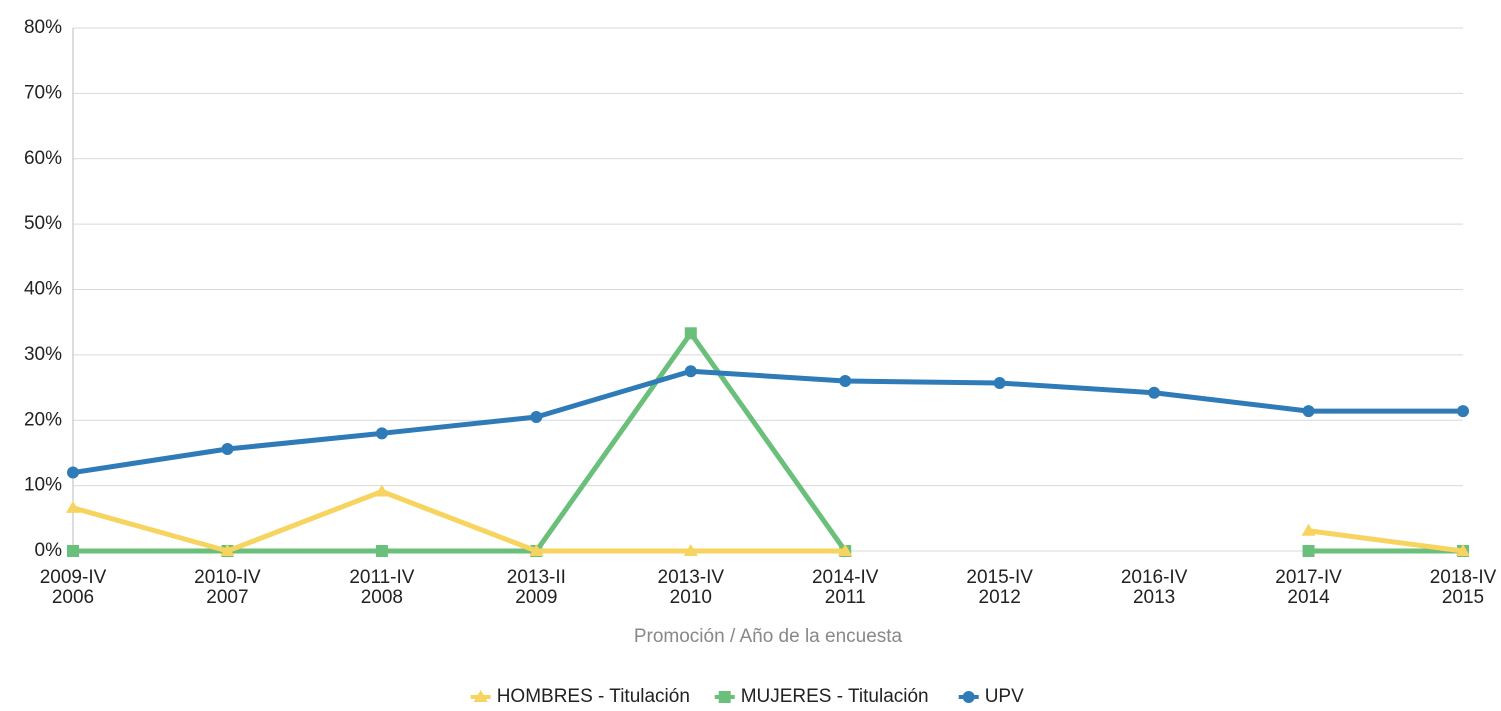 This screenshot has height=711, width=1501. What do you see at coordinates (382, 597) in the screenshot?
I see `x-tick-label: 2008` at bounding box center [382, 597].